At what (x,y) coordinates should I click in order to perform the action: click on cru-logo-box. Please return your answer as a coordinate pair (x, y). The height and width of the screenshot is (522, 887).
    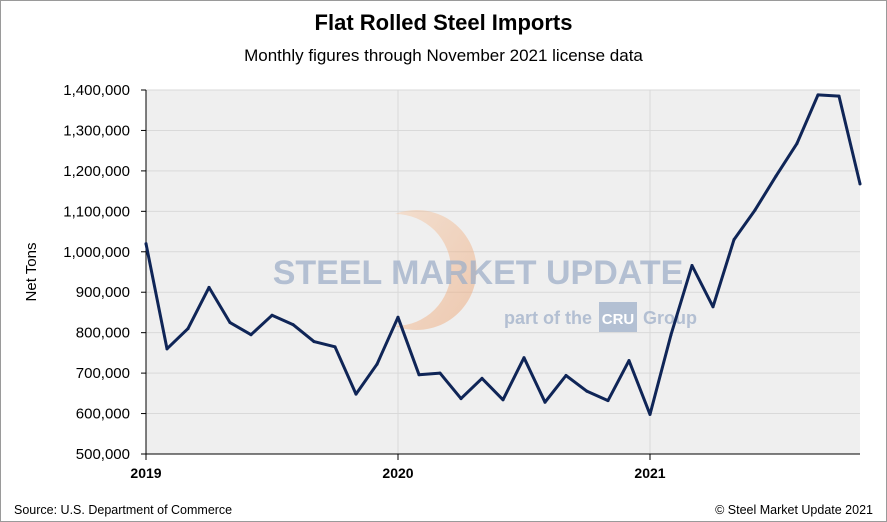
    Looking at the image, I should click on (618, 317).